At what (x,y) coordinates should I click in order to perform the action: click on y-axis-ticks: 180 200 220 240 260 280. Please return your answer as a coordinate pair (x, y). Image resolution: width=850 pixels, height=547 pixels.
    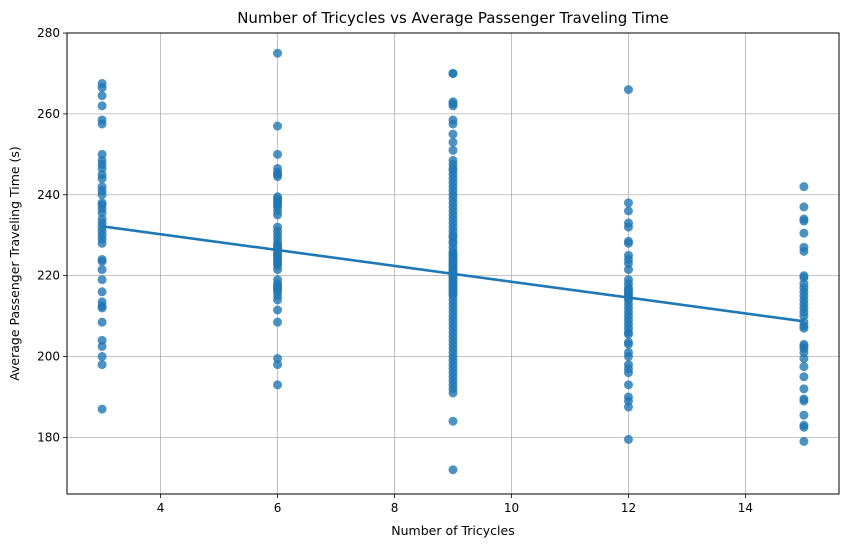
    Looking at the image, I should click on (52, 235).